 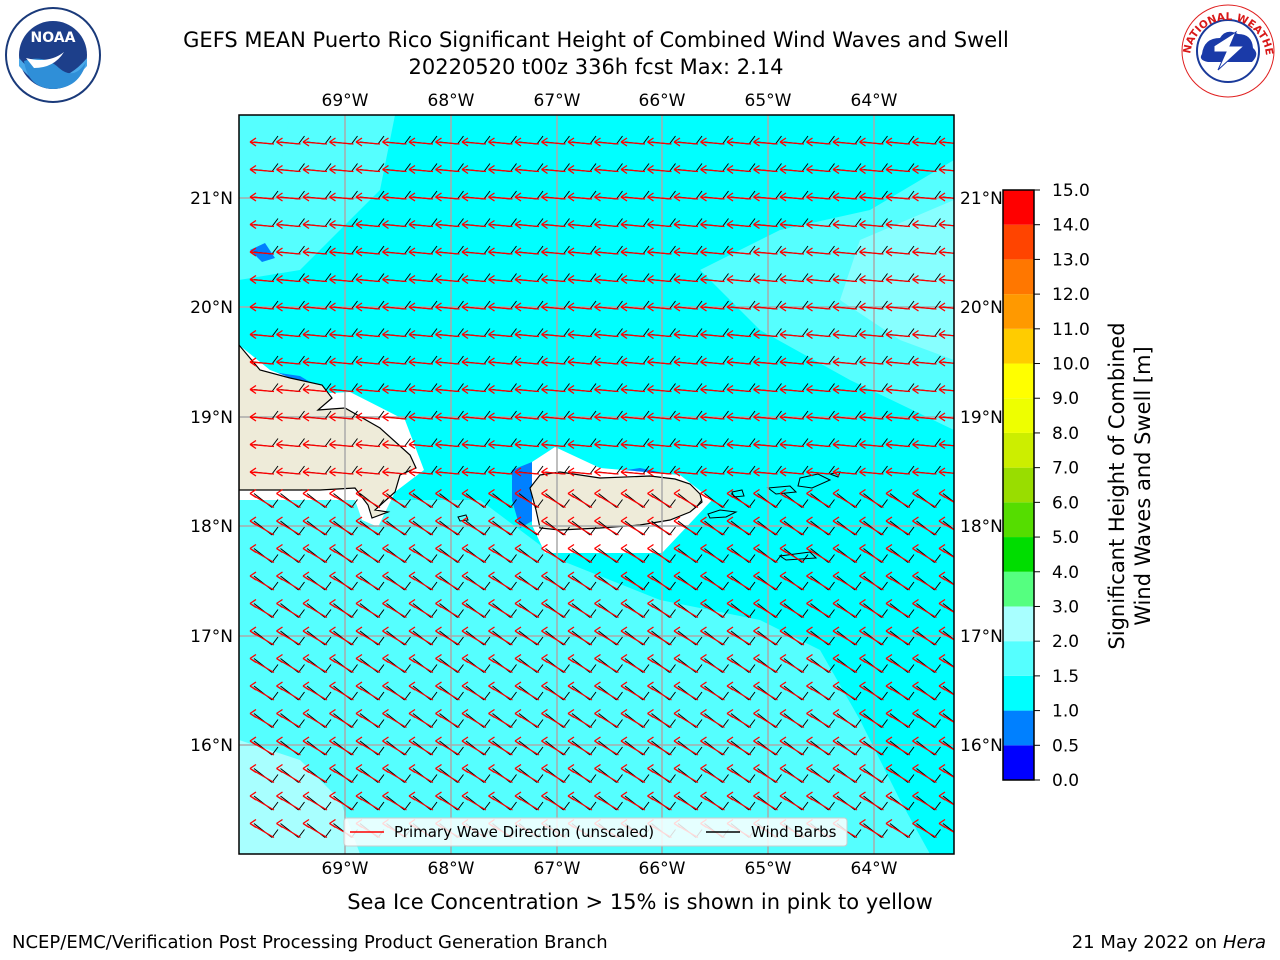 I want to click on nws-logo-icon: NATIONAL WEATHER SERVICE, so click(x=1226, y=50).